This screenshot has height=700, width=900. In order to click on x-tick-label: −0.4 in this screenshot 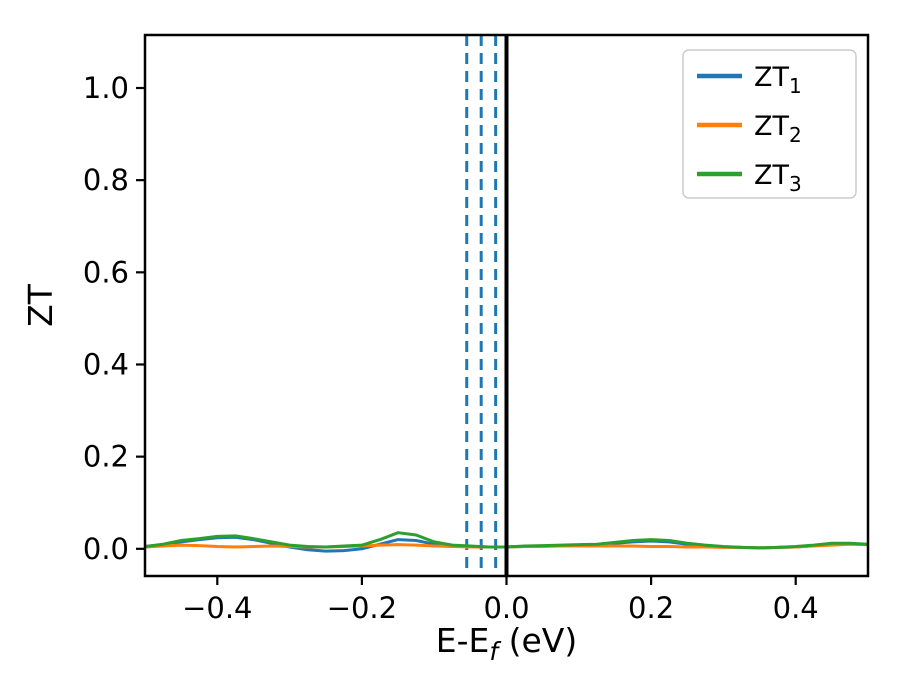, I will do `click(217, 608)`.